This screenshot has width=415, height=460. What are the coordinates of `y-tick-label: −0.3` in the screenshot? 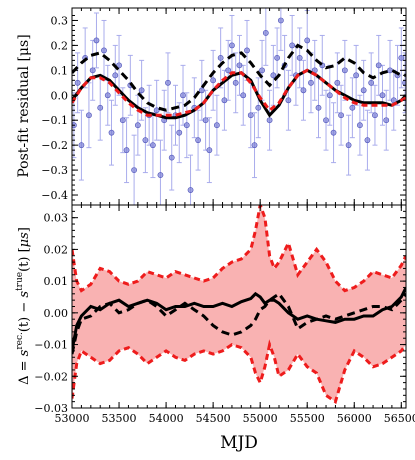 It's located at (54, 170).